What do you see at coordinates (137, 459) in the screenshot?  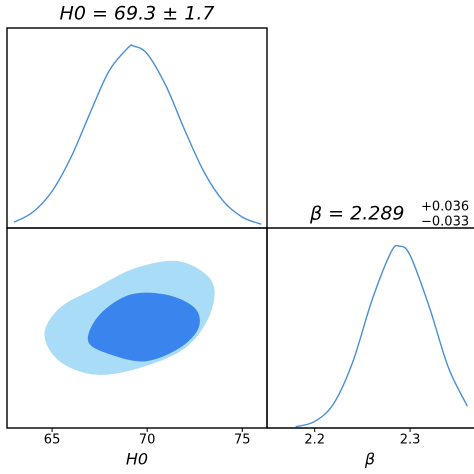 I see `x-axis-label: H0` at bounding box center [137, 459].